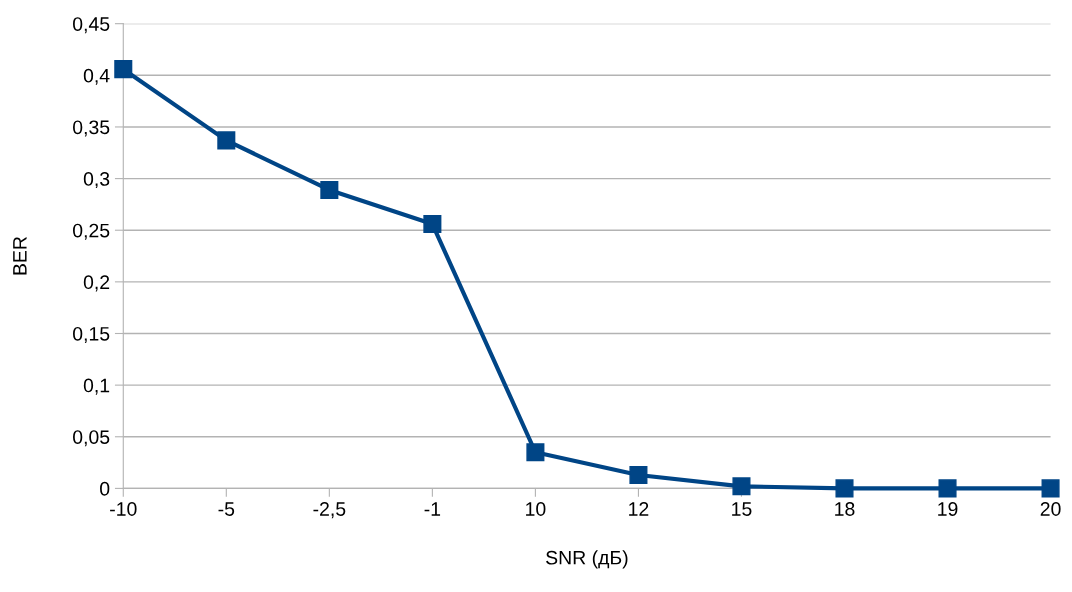  Describe the element at coordinates (91, 231) in the screenshot. I see `y-tick-label: 0,25` at that location.